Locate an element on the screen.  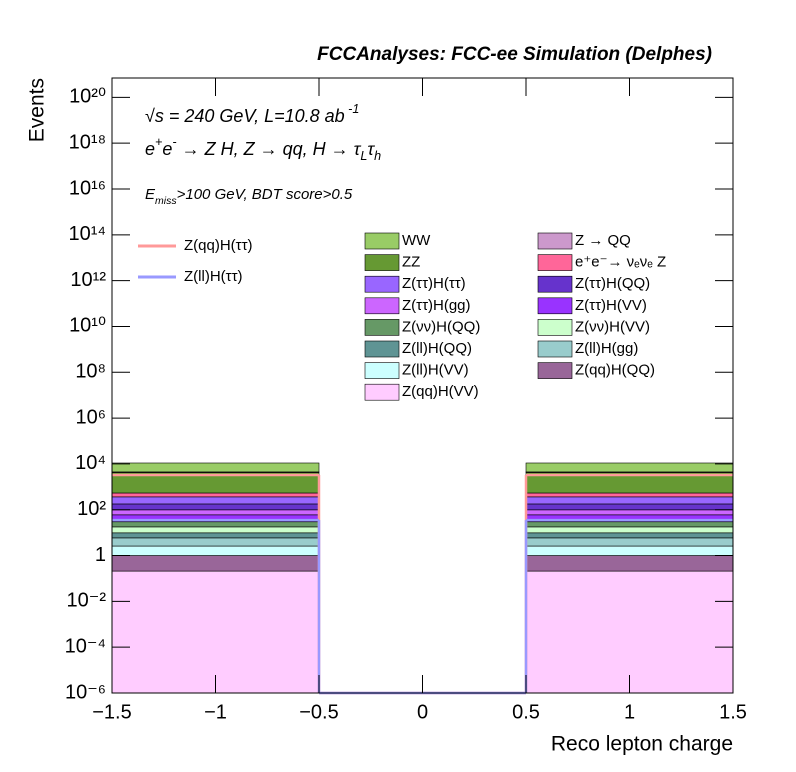
annotation-part: τ is located at coordinates (371, 149).